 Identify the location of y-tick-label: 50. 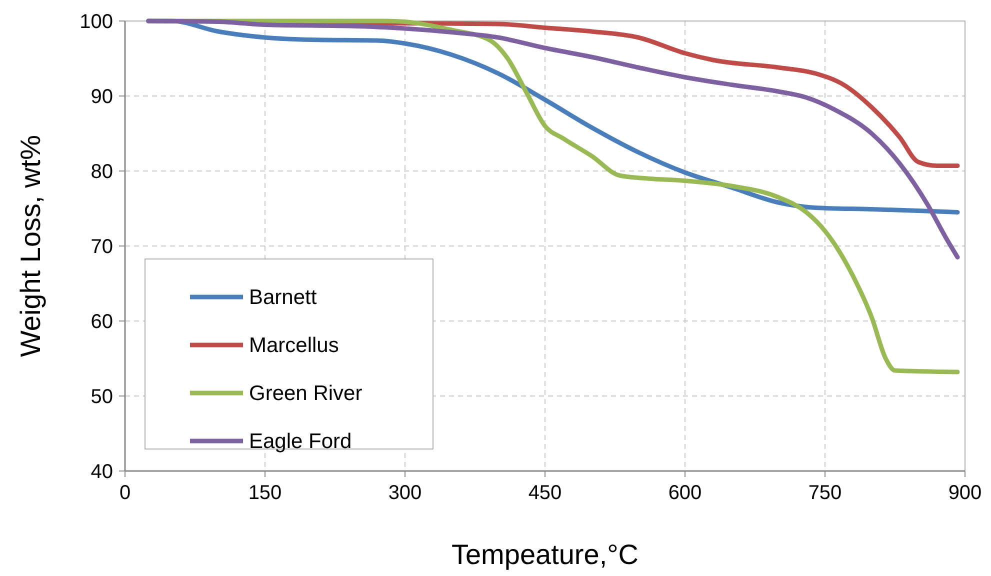
(101, 397).